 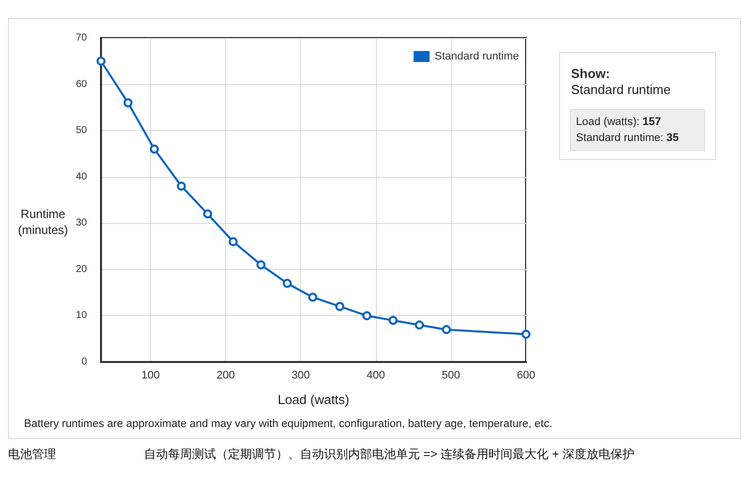 What do you see at coordinates (150, 376) in the screenshot?
I see `x-tick-label: 100` at bounding box center [150, 376].